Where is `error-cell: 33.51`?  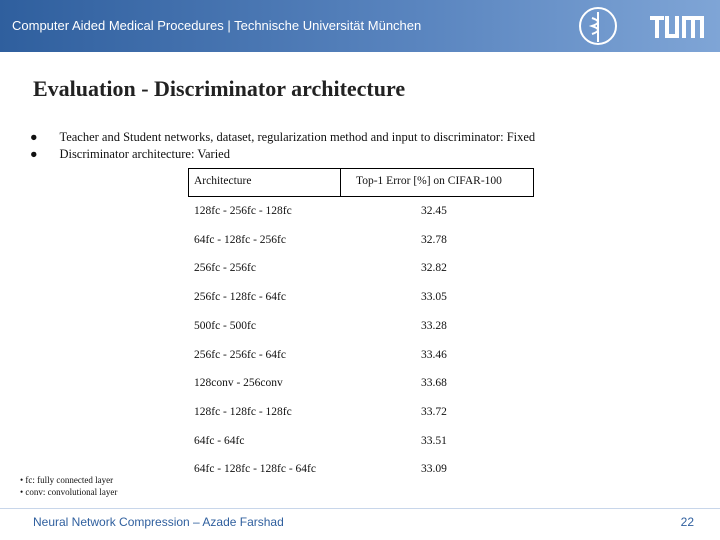 error-cell: 33.51 is located at coordinates (434, 440).